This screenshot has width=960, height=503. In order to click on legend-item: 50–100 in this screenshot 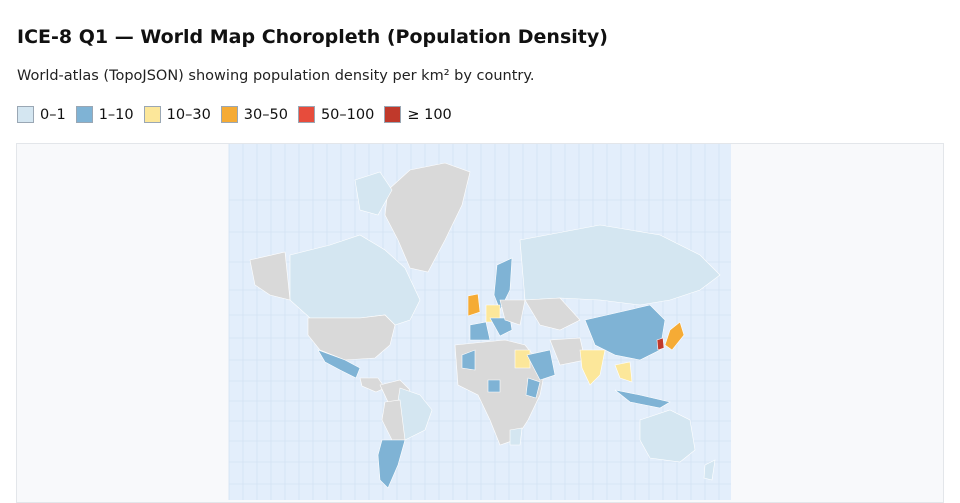, I will do `click(336, 114)`.